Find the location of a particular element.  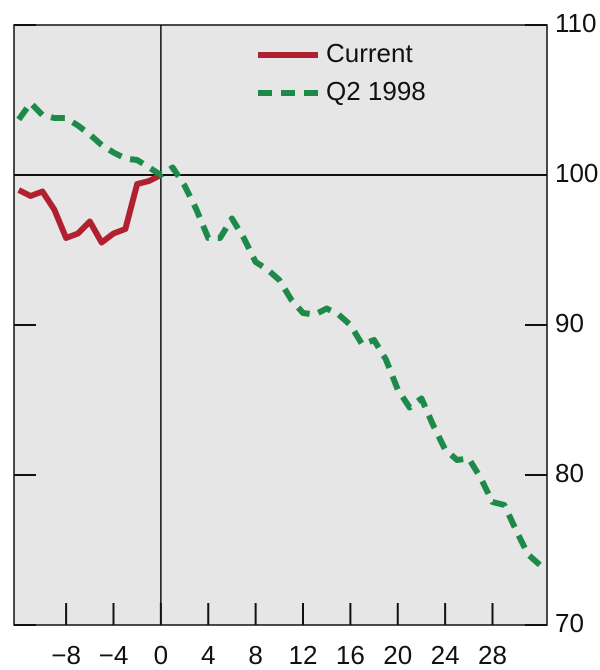

y-tick-label: 100 is located at coordinates (576, 173).